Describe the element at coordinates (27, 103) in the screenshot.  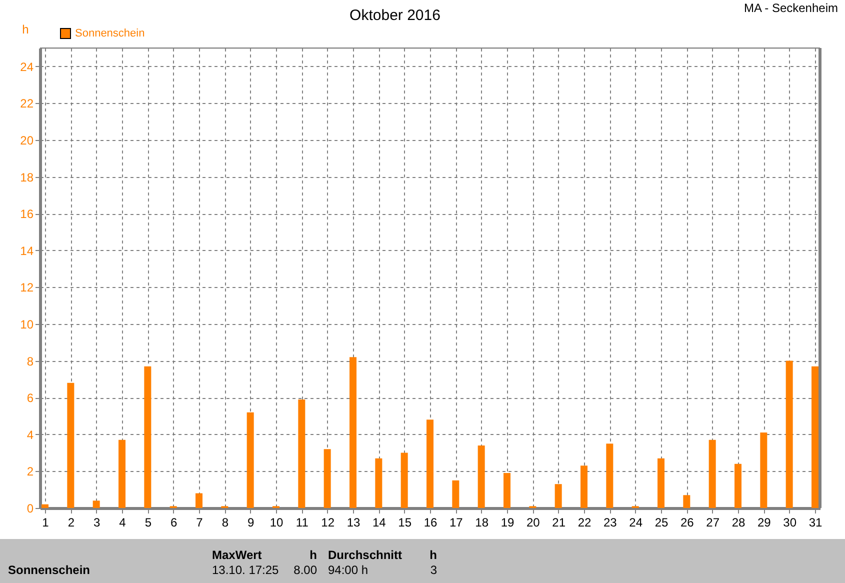
I see `y-tick-label: 22` at that location.